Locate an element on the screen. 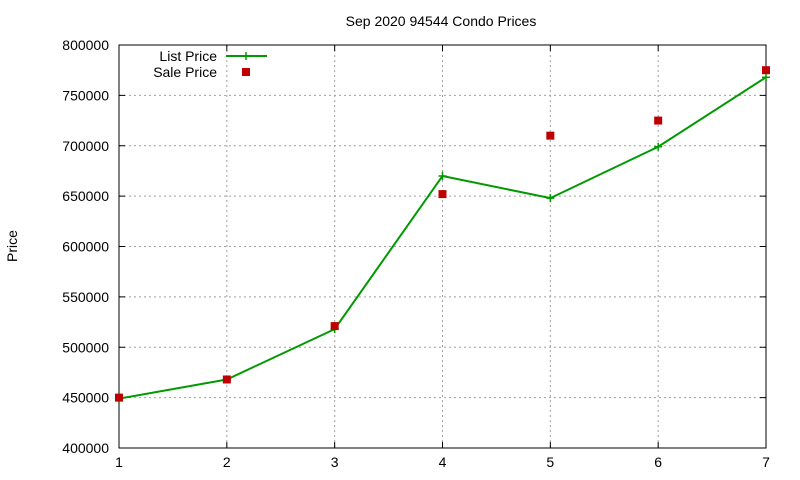 The height and width of the screenshot is (480, 800). y-tick-label: 400000 is located at coordinates (85, 448).